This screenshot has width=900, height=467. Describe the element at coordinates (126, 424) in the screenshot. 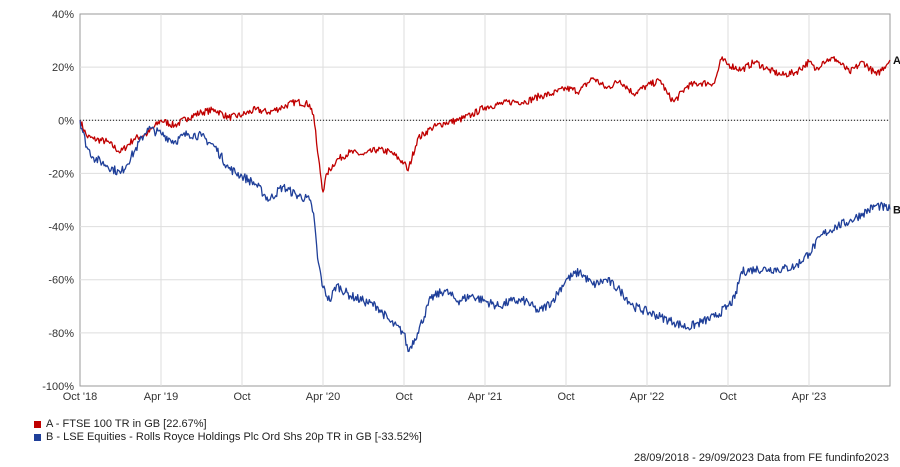

I see `legend-label-a: A - FTSE 100 TR in GB [22.67%]` at that location.